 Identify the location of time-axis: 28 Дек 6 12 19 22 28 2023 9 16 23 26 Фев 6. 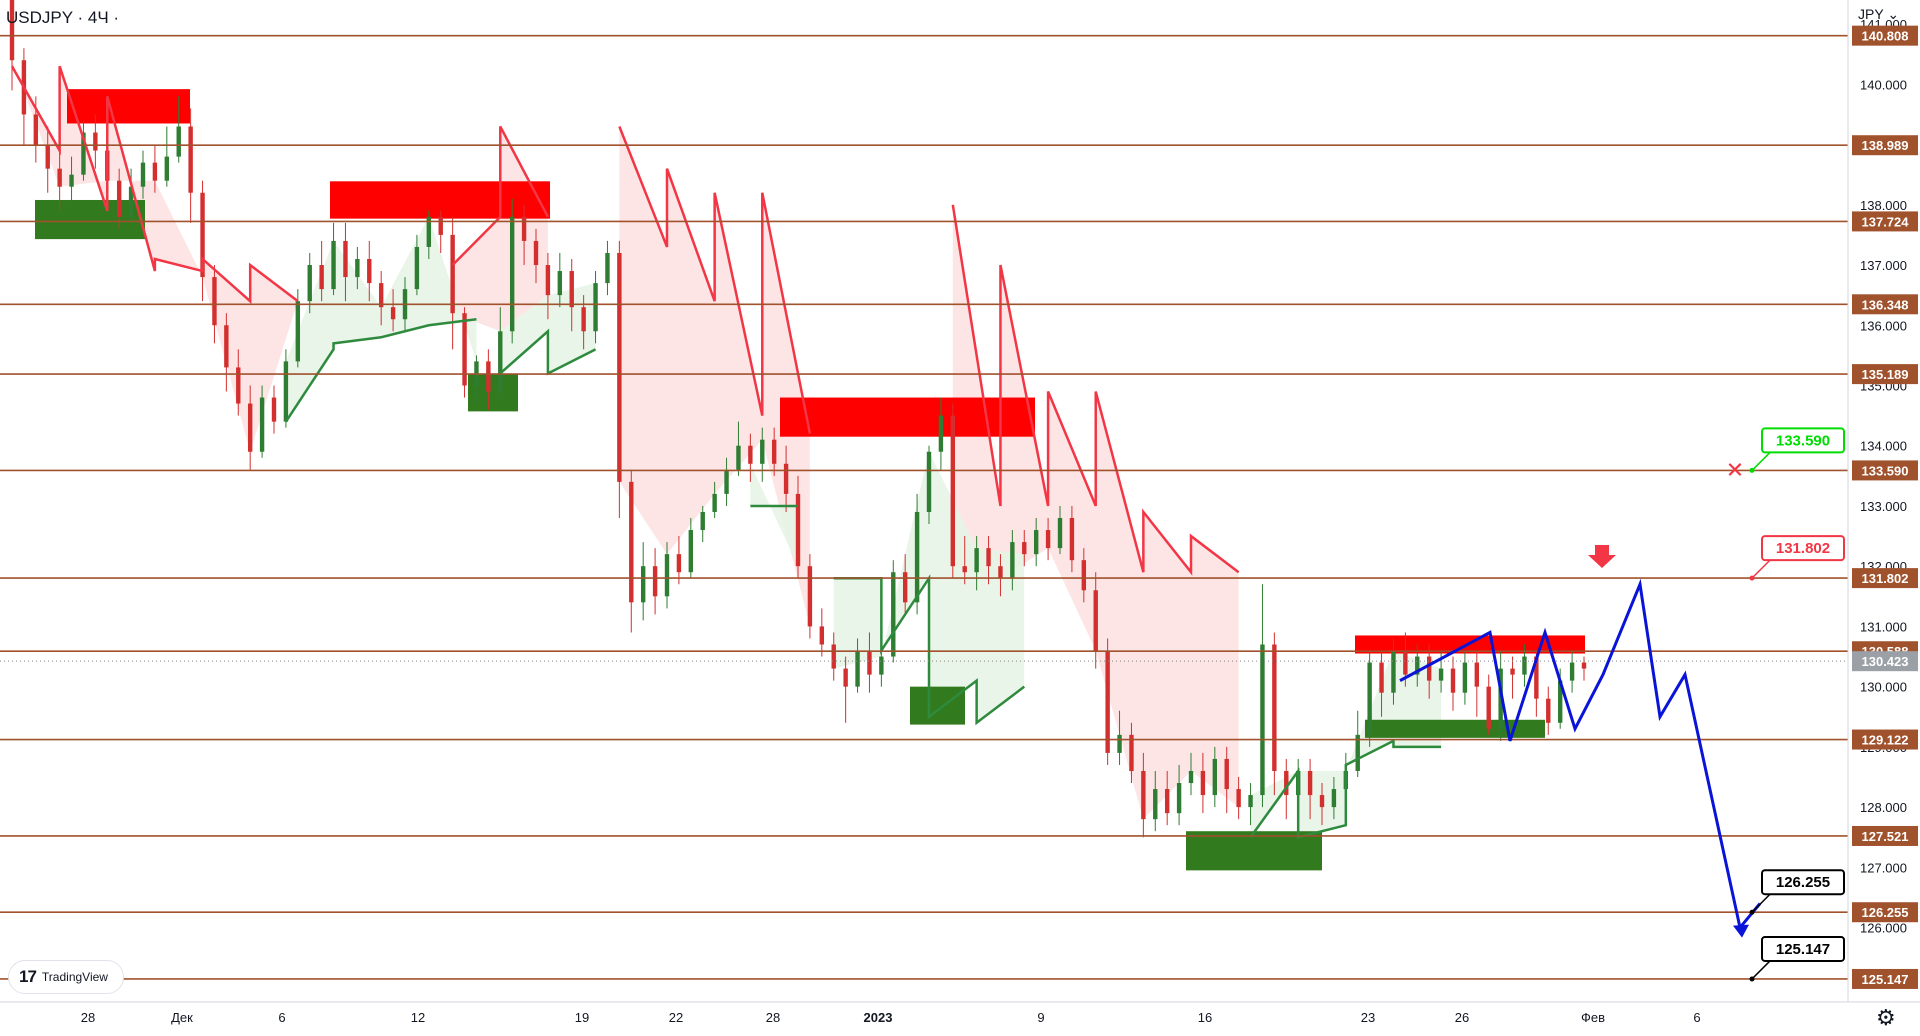
(960, 1018).